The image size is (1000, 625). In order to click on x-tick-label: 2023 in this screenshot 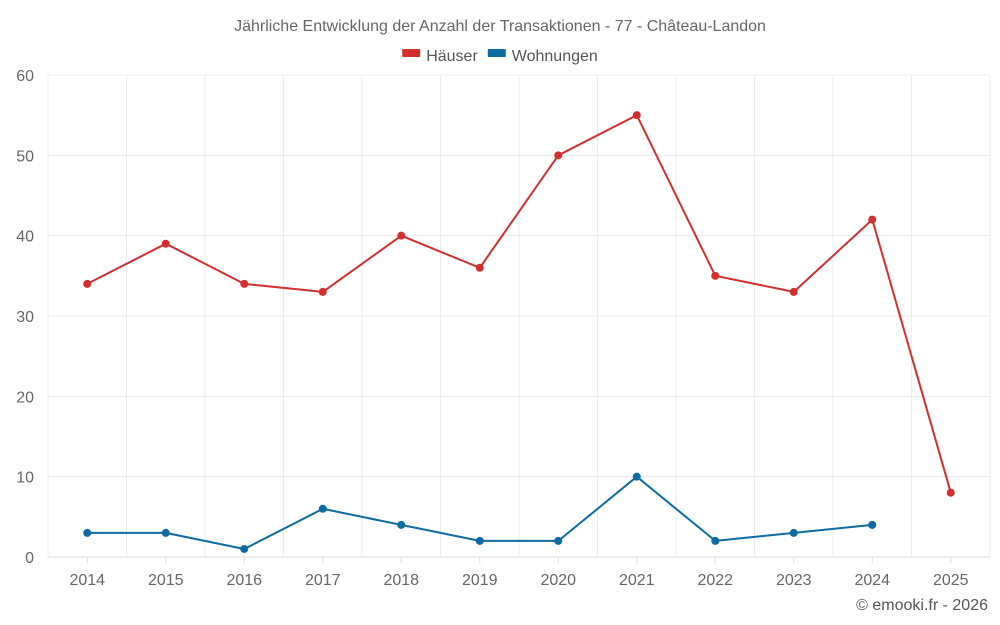, I will do `click(794, 580)`.